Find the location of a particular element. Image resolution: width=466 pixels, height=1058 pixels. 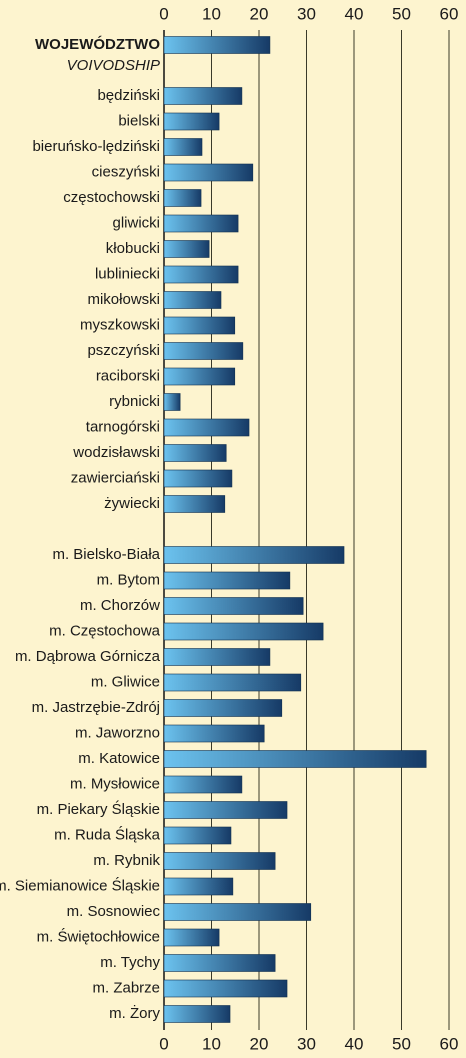

category-label: zawierciański is located at coordinates (115, 477).